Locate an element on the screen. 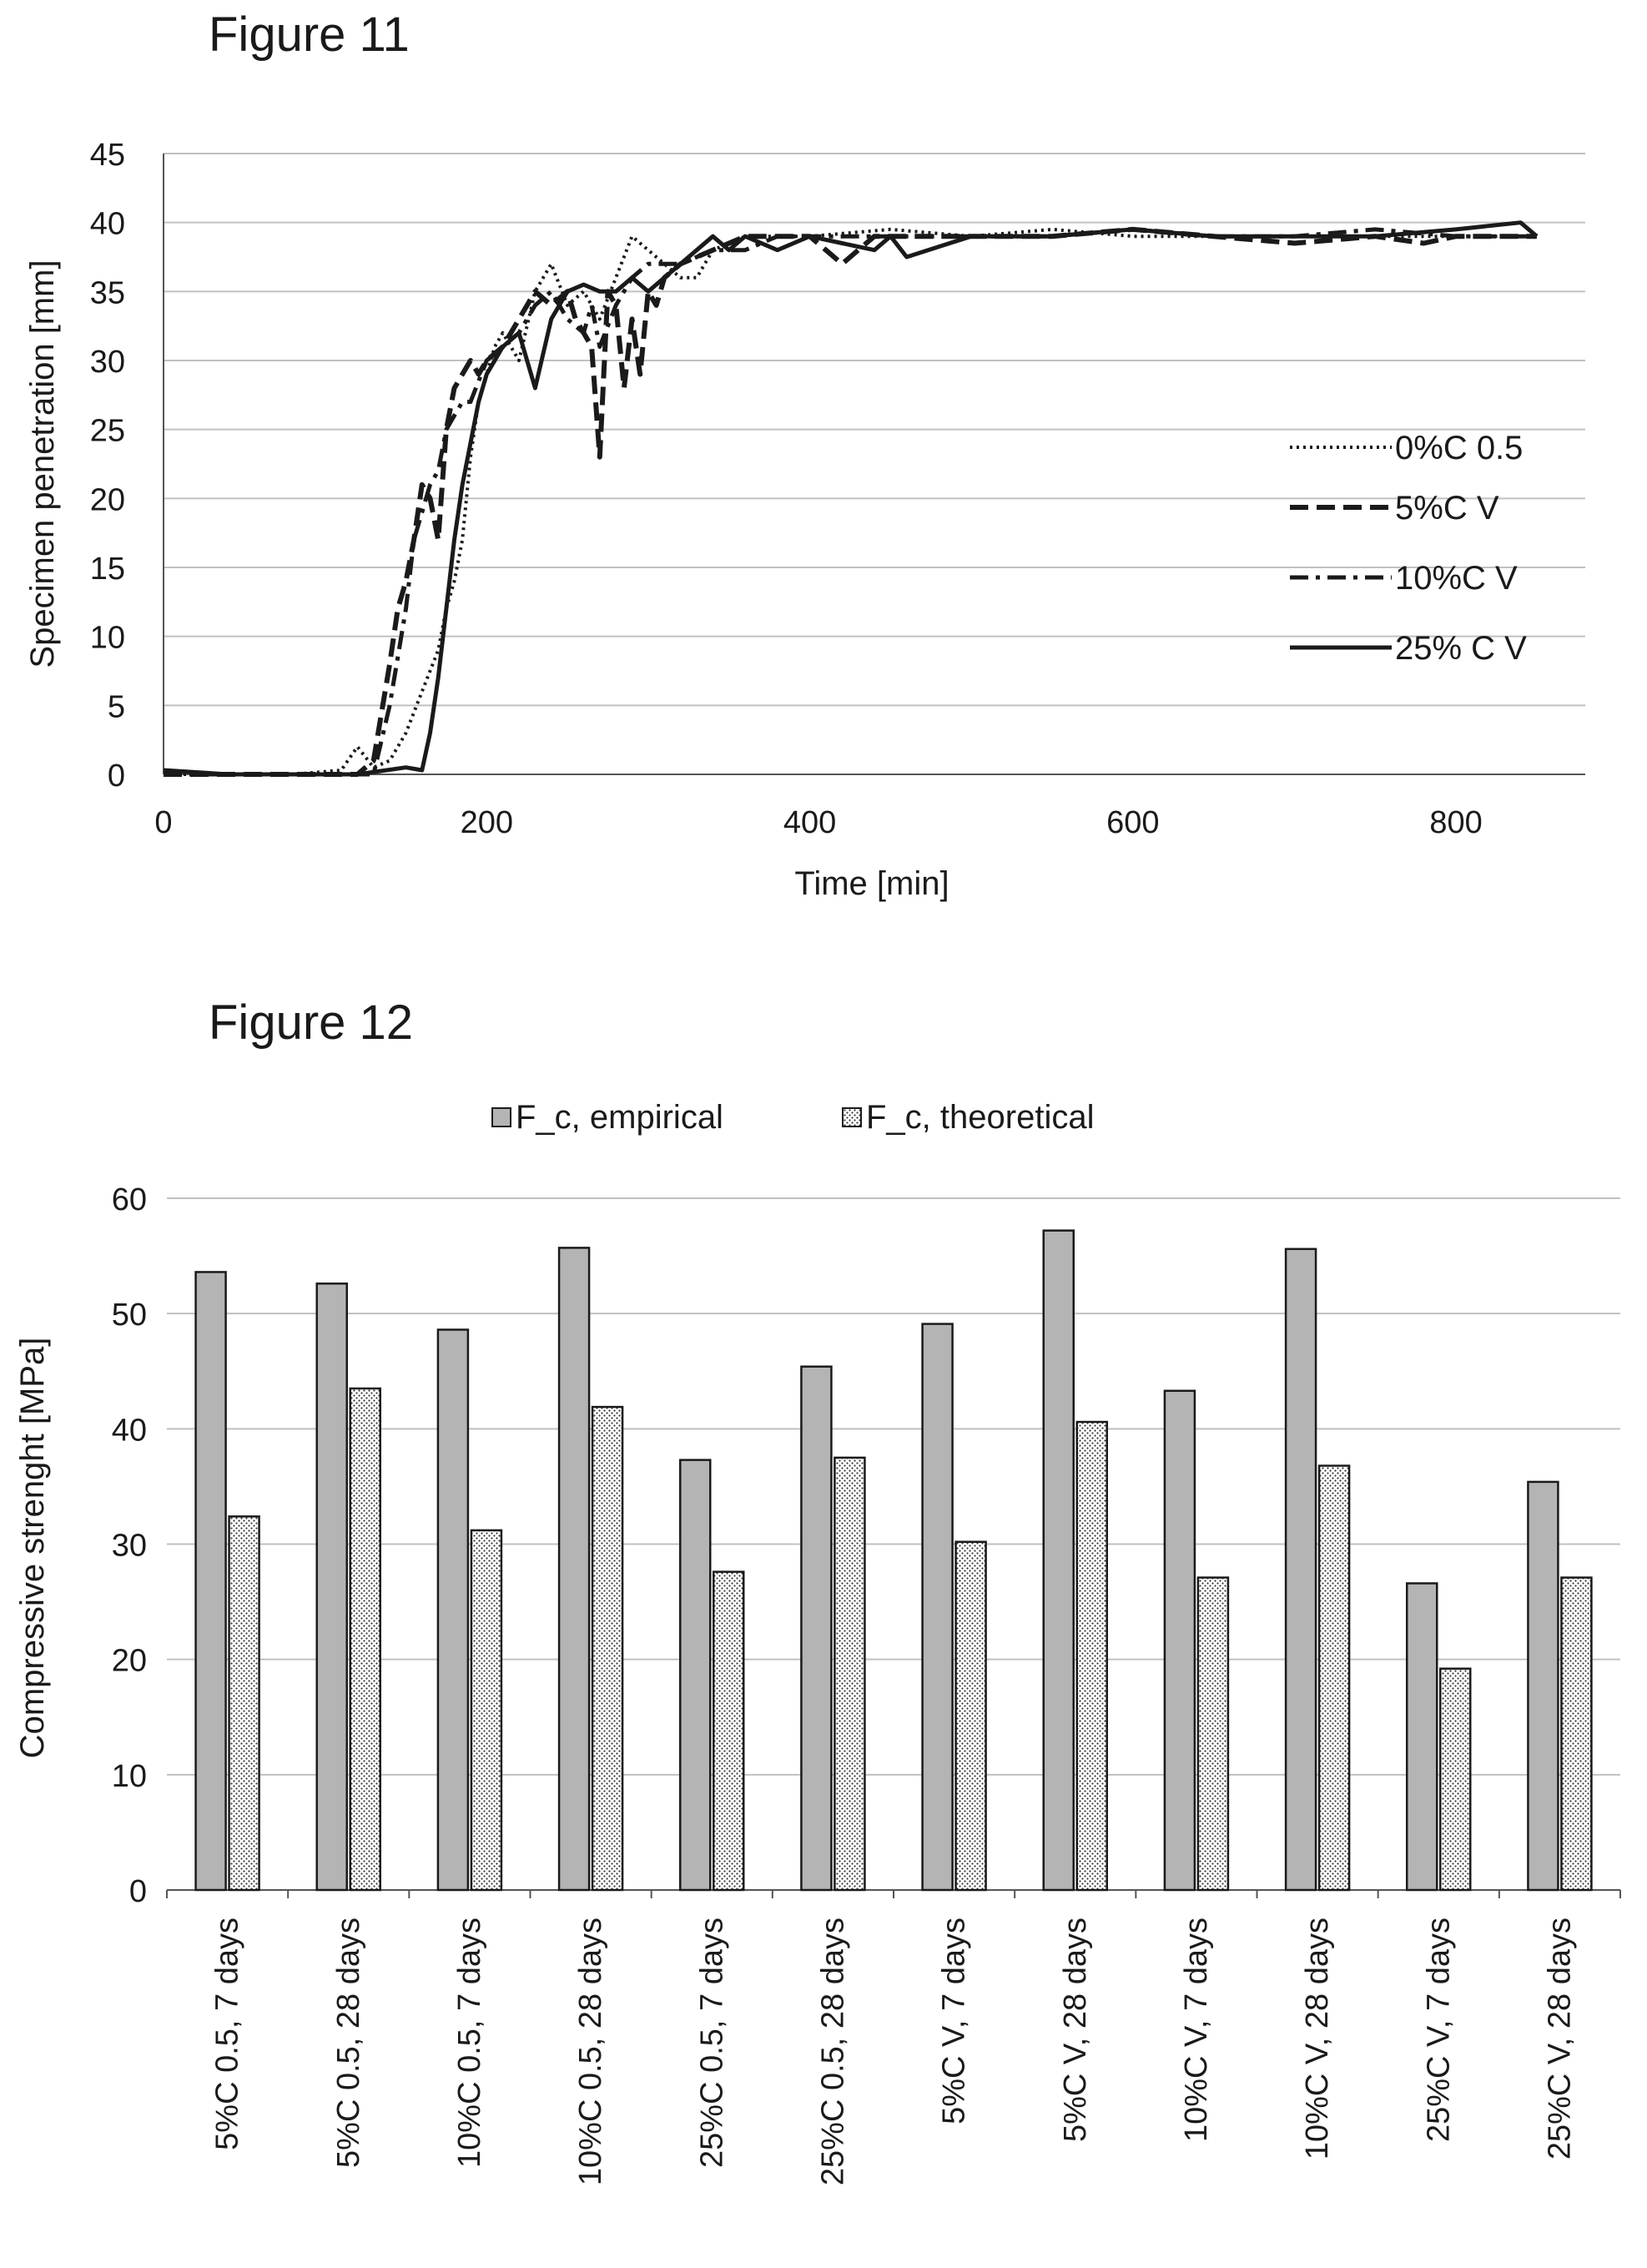 The width and height of the screenshot is (1647, 2268). y-tick-label: 25 is located at coordinates (107, 432).